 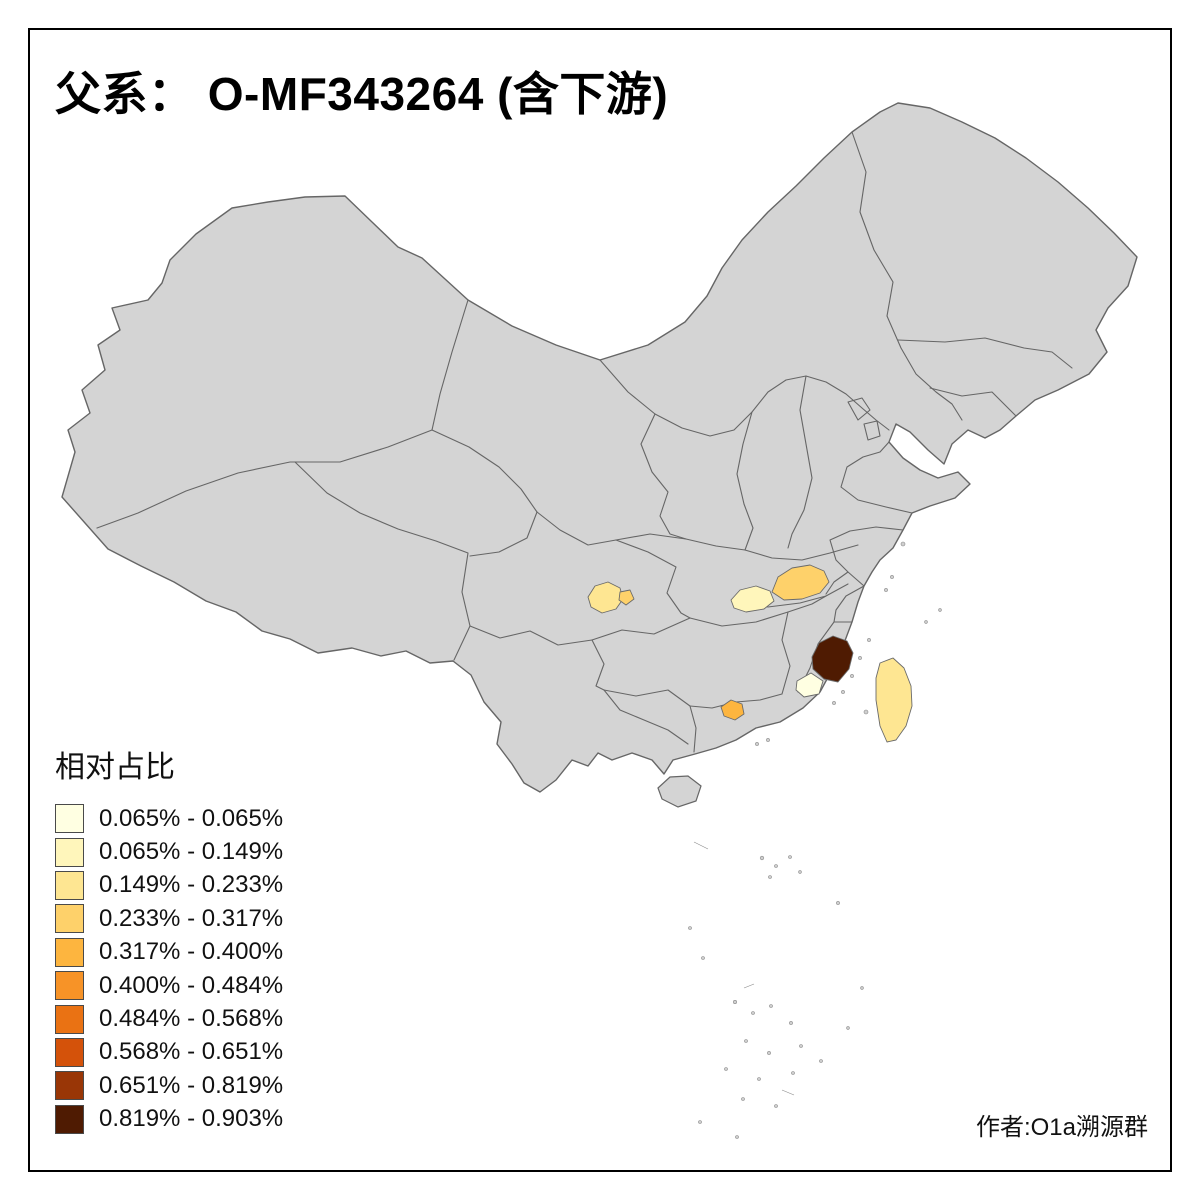 What do you see at coordinates (169, 1052) in the screenshot?
I see `legend-item: 0.568% - 0.651%` at bounding box center [169, 1052].